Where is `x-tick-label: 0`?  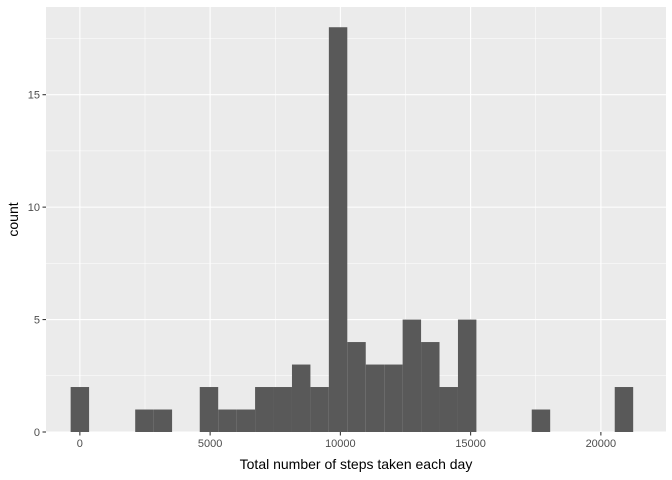
x-tick-label: 0 is located at coordinates (80, 444).